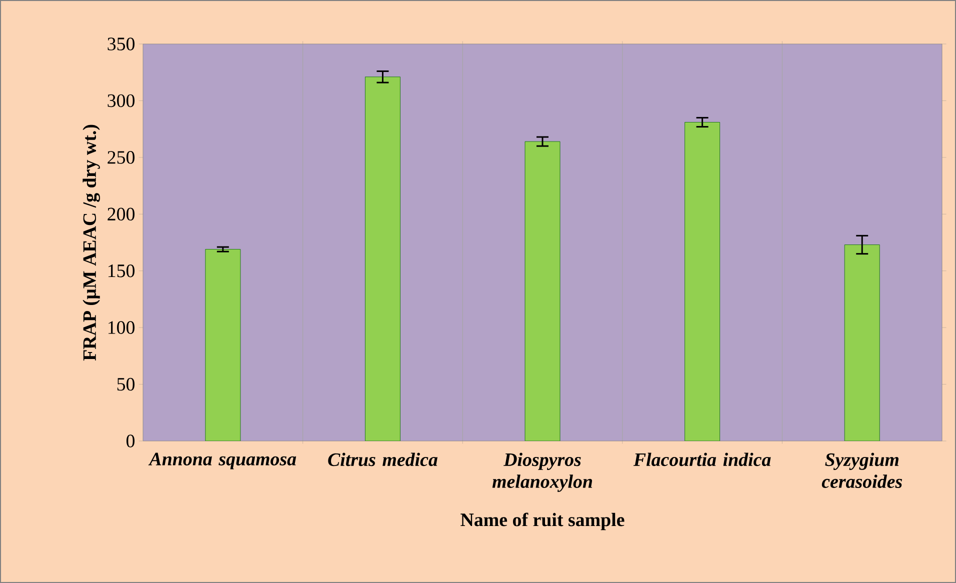 Image resolution: width=956 pixels, height=583 pixels. Describe the element at coordinates (121, 101) in the screenshot. I see `y-tick-label: 300` at that location.